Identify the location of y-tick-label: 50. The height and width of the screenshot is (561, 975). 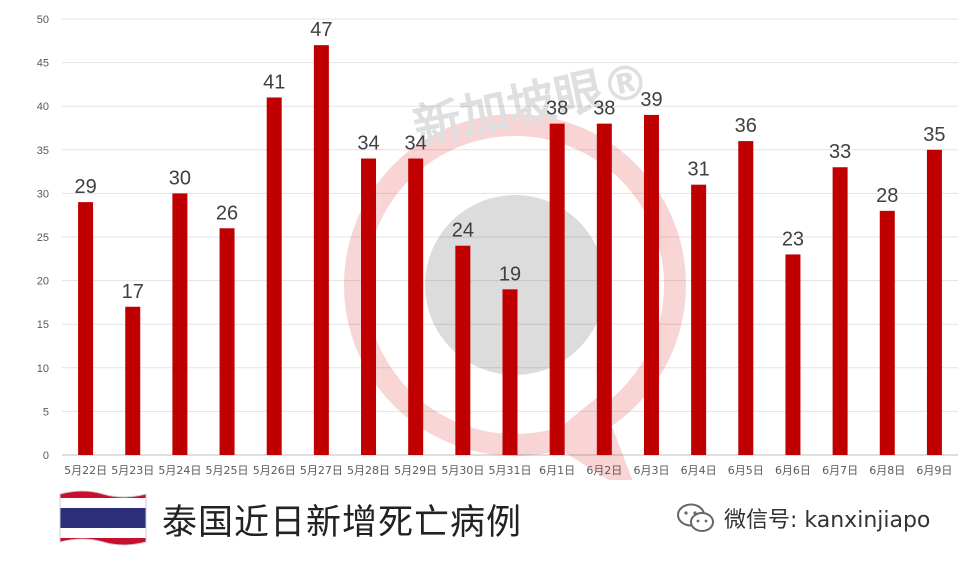
(43, 20).